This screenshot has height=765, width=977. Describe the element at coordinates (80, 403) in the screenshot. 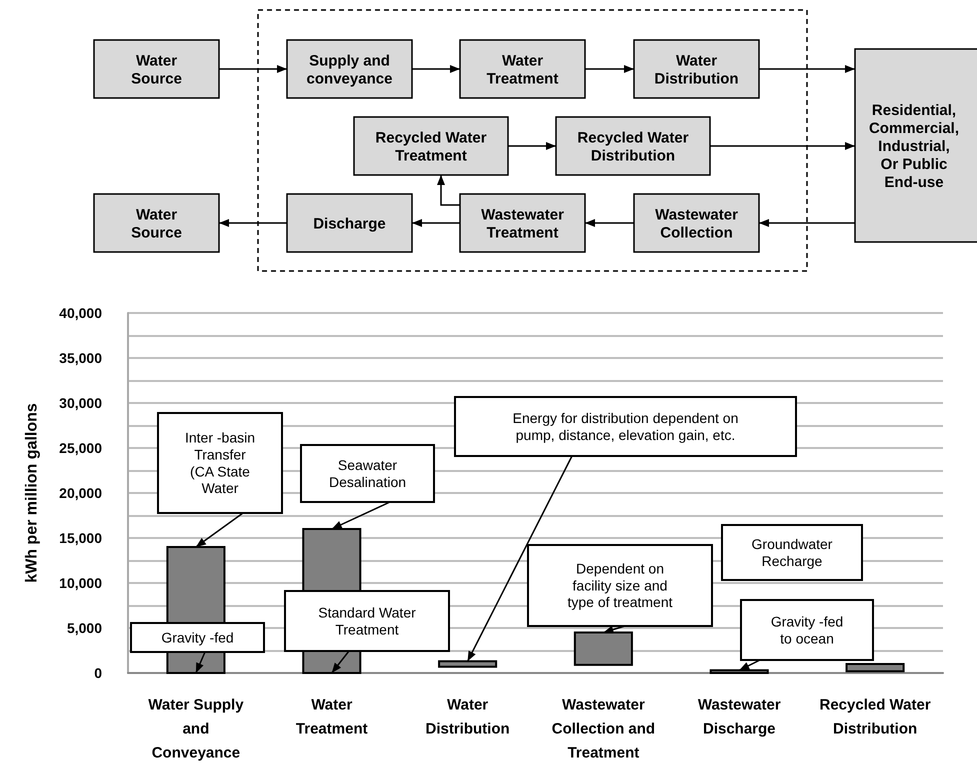

I see `y-tick-label: 30,000` at that location.